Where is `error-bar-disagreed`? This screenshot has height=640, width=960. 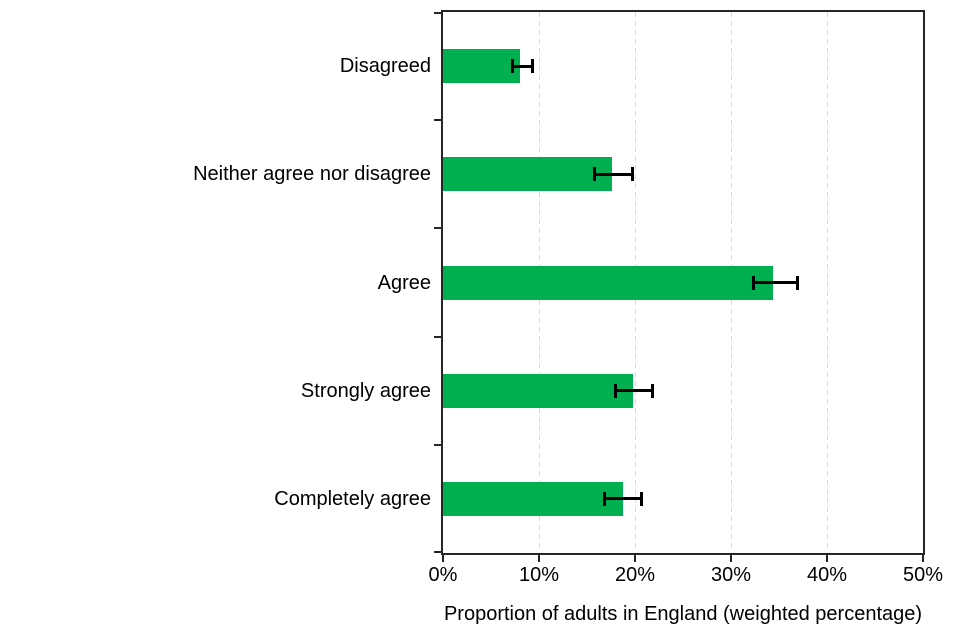
error-bar-disagreed is located at coordinates (522, 66).